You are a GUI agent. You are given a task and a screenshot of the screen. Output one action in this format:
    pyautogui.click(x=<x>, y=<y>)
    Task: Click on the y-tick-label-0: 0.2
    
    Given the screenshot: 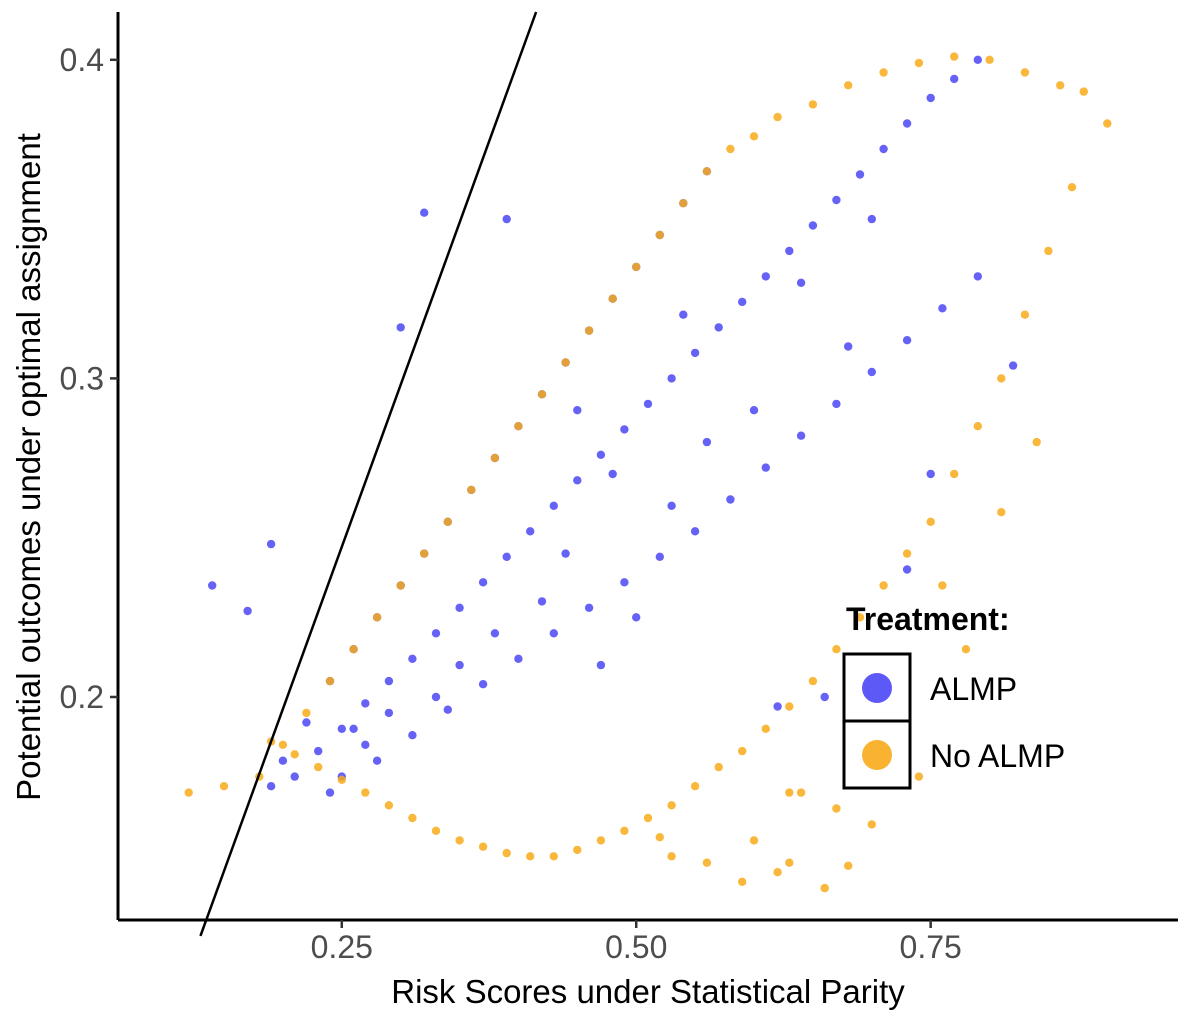 What is the action you would take?
    pyautogui.click(x=82, y=697)
    